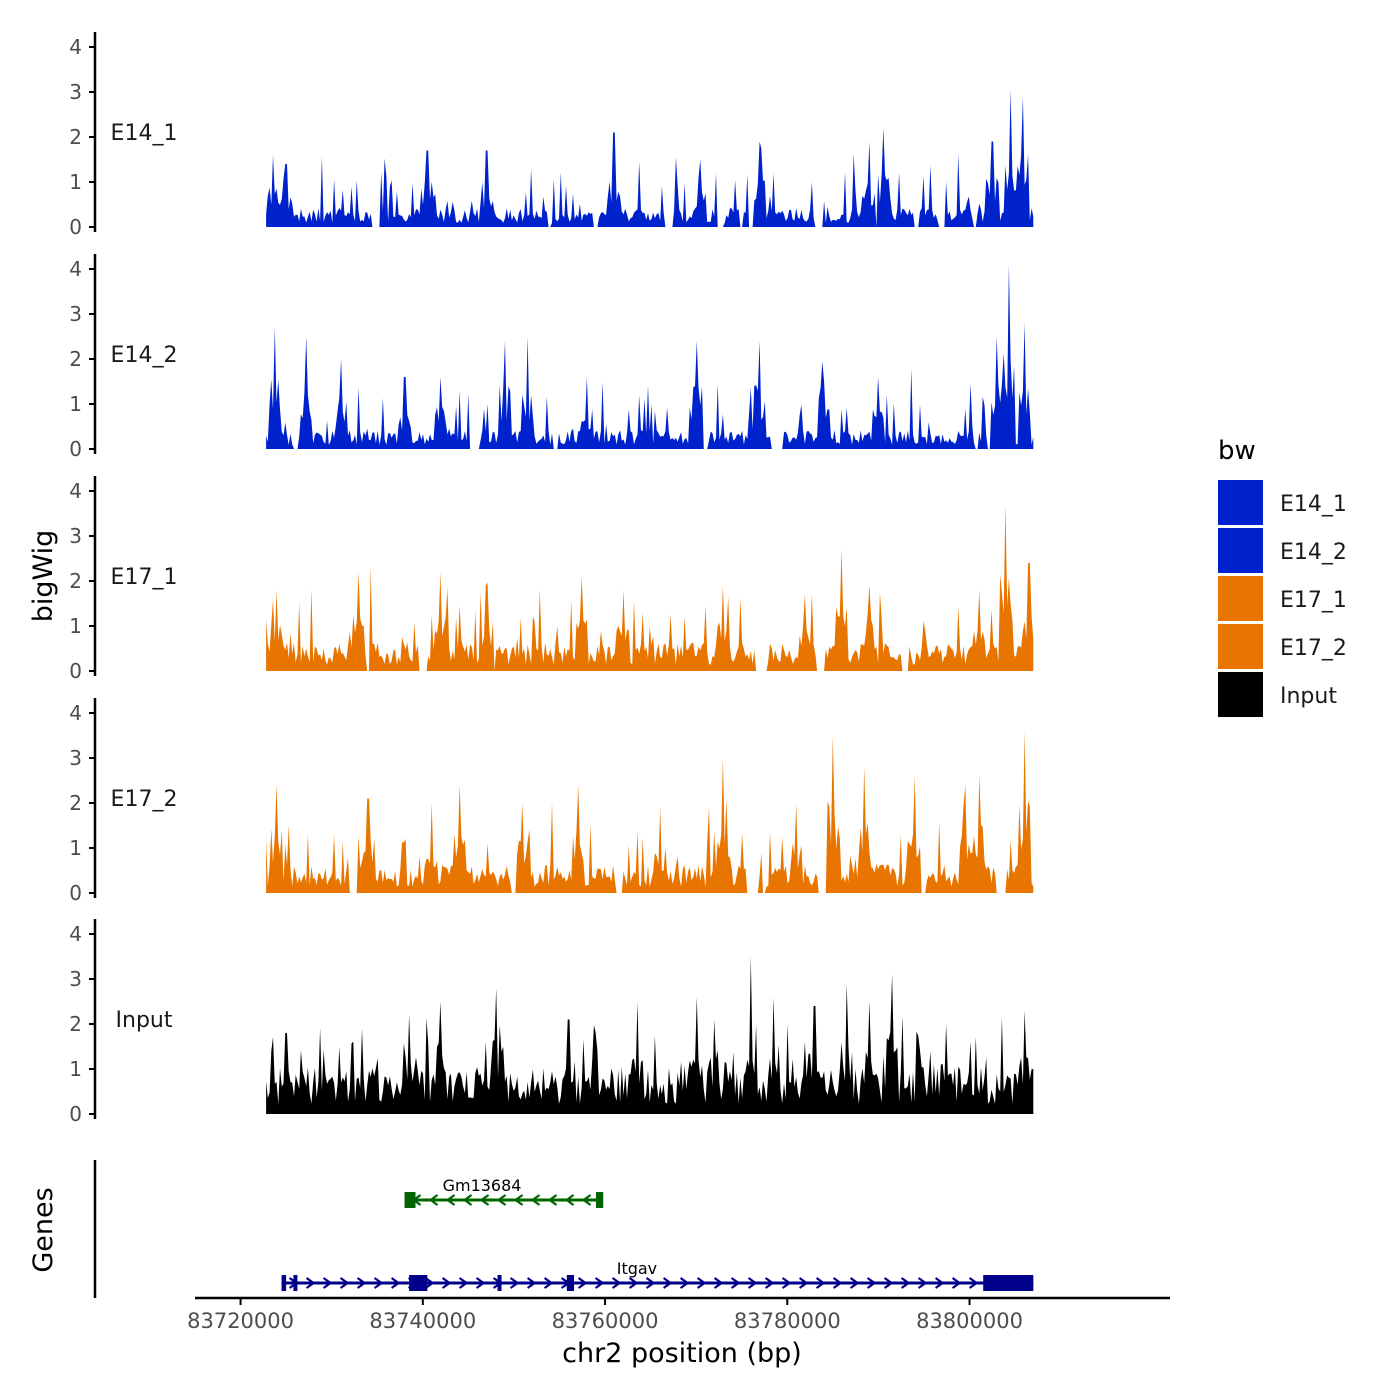  Describe the element at coordinates (144, 1020) in the screenshot. I see `track-label: Input` at that location.